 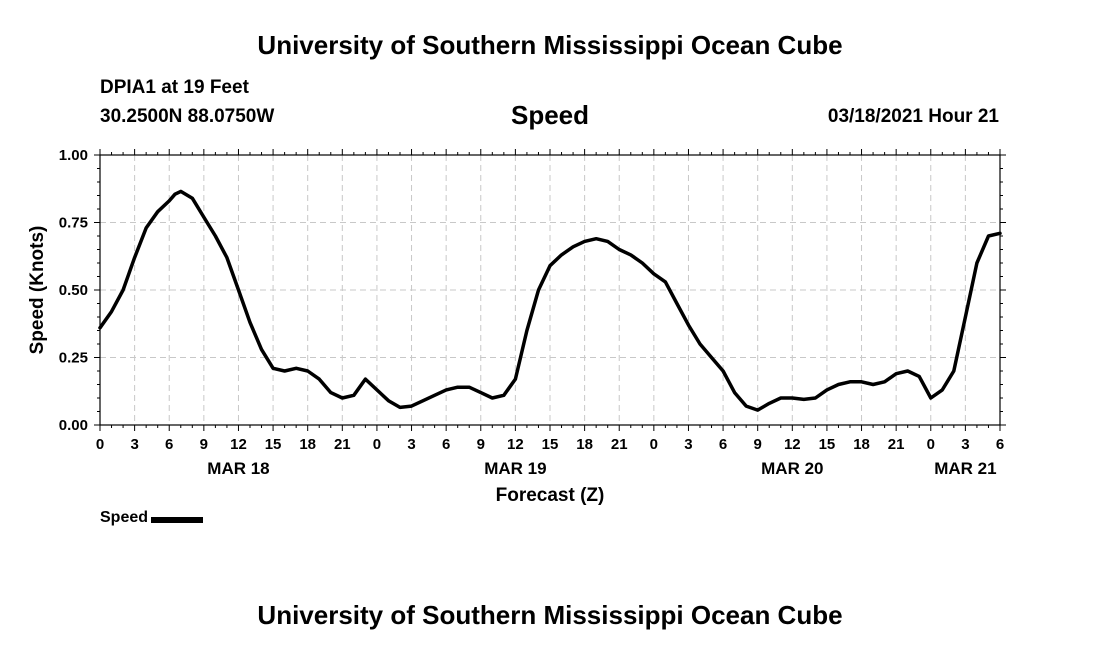 What do you see at coordinates (550, 495) in the screenshot?
I see `x-axis-label: Forecast (Z)` at bounding box center [550, 495].